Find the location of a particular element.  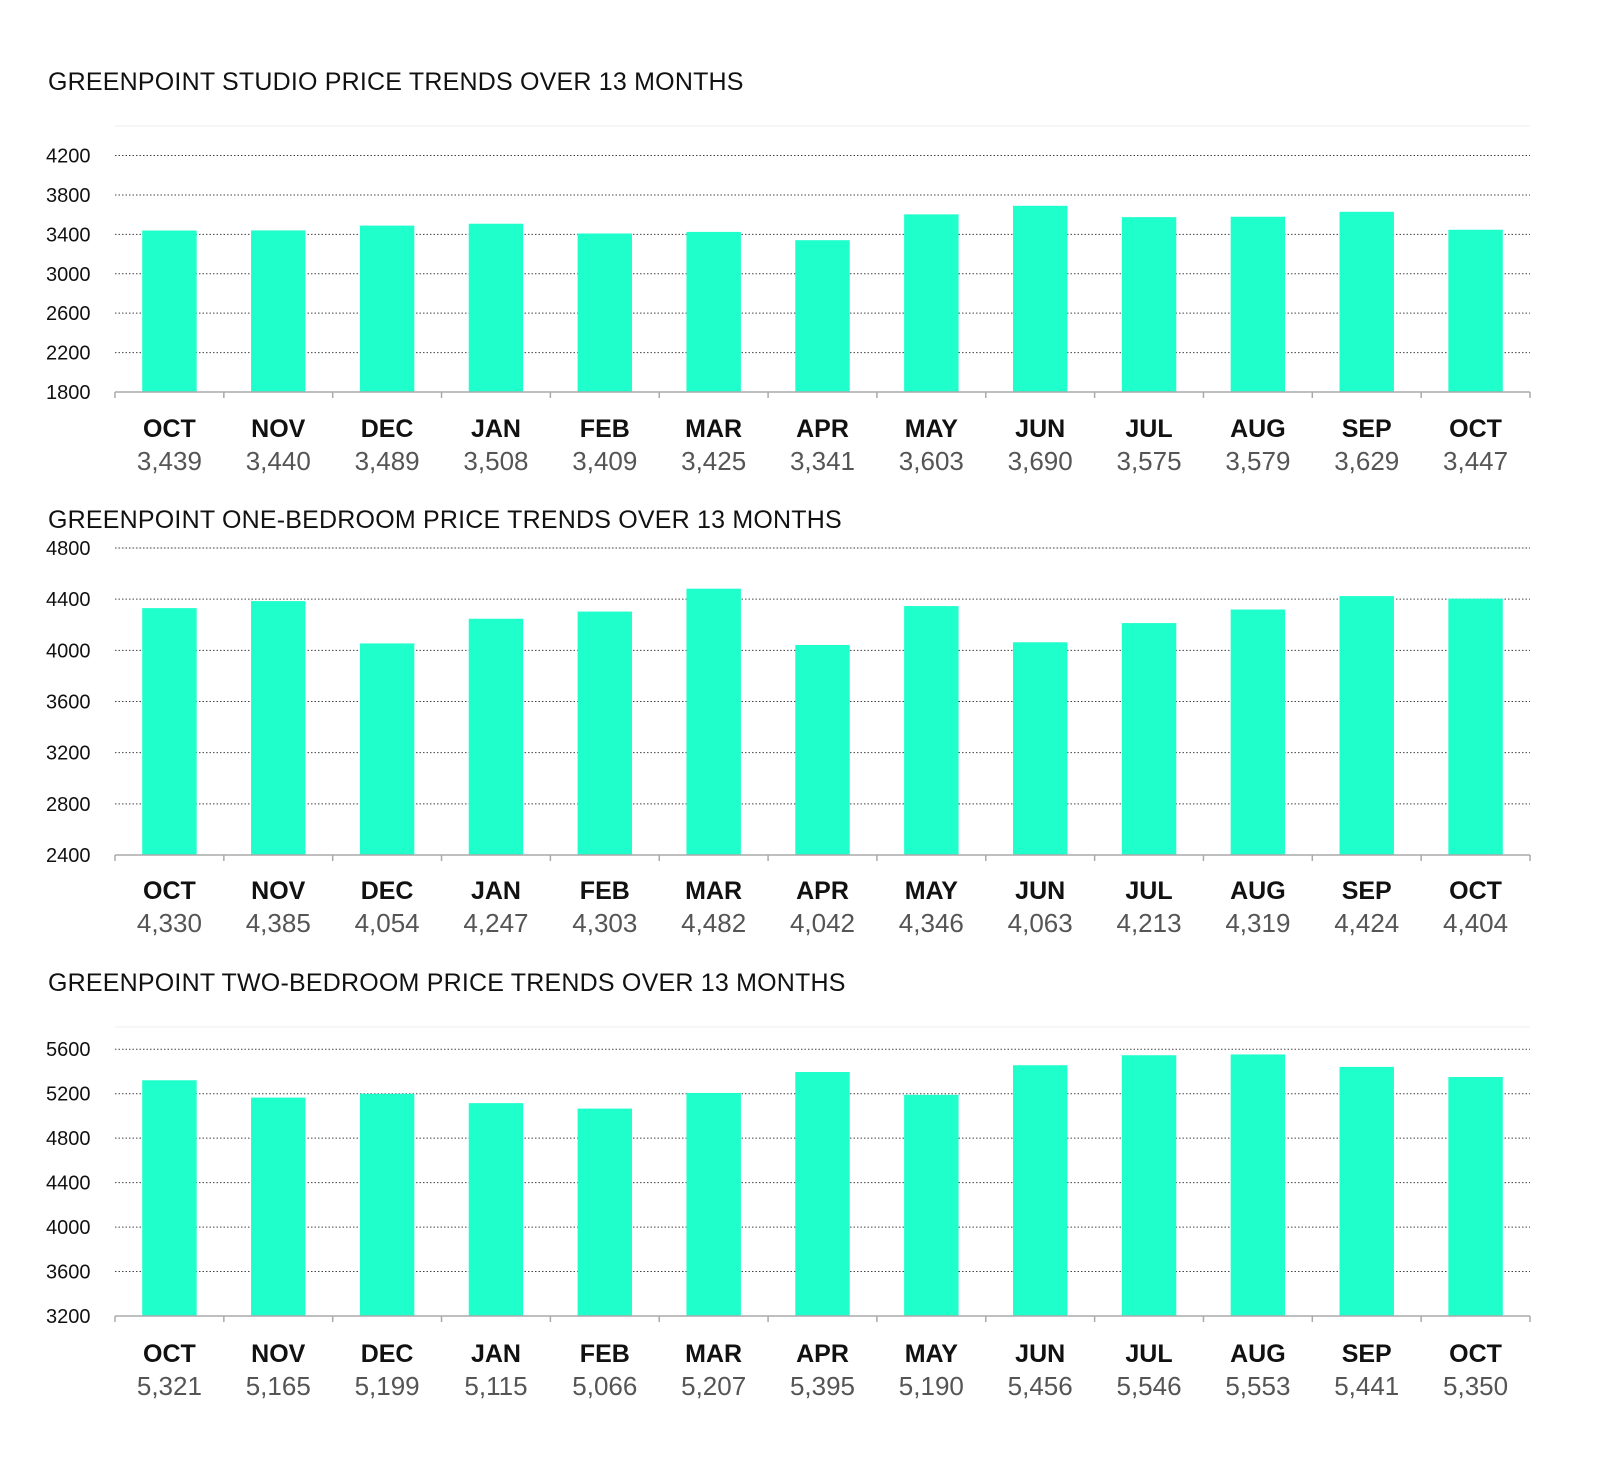

one-bedroom-value-label: 4,330 is located at coordinates (169, 923).